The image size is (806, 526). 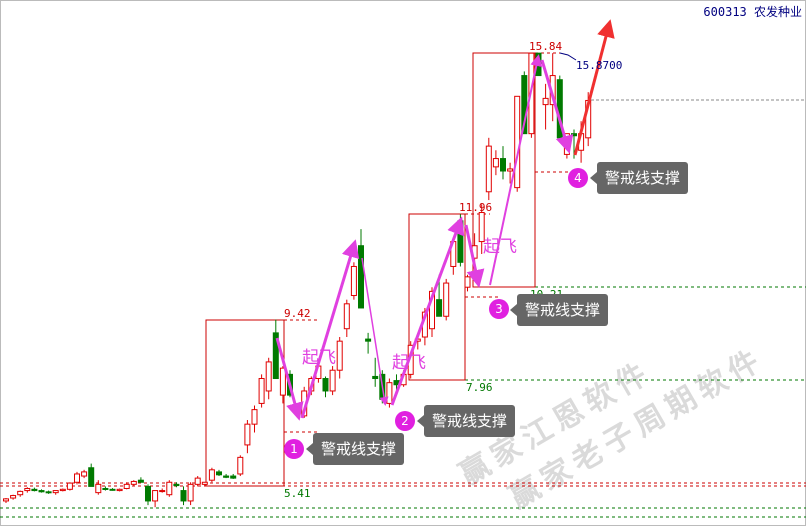 What do you see at coordinates (559, 310) in the screenshot?
I see `support-tooltip-3: 警戒线支撑` at bounding box center [559, 310].